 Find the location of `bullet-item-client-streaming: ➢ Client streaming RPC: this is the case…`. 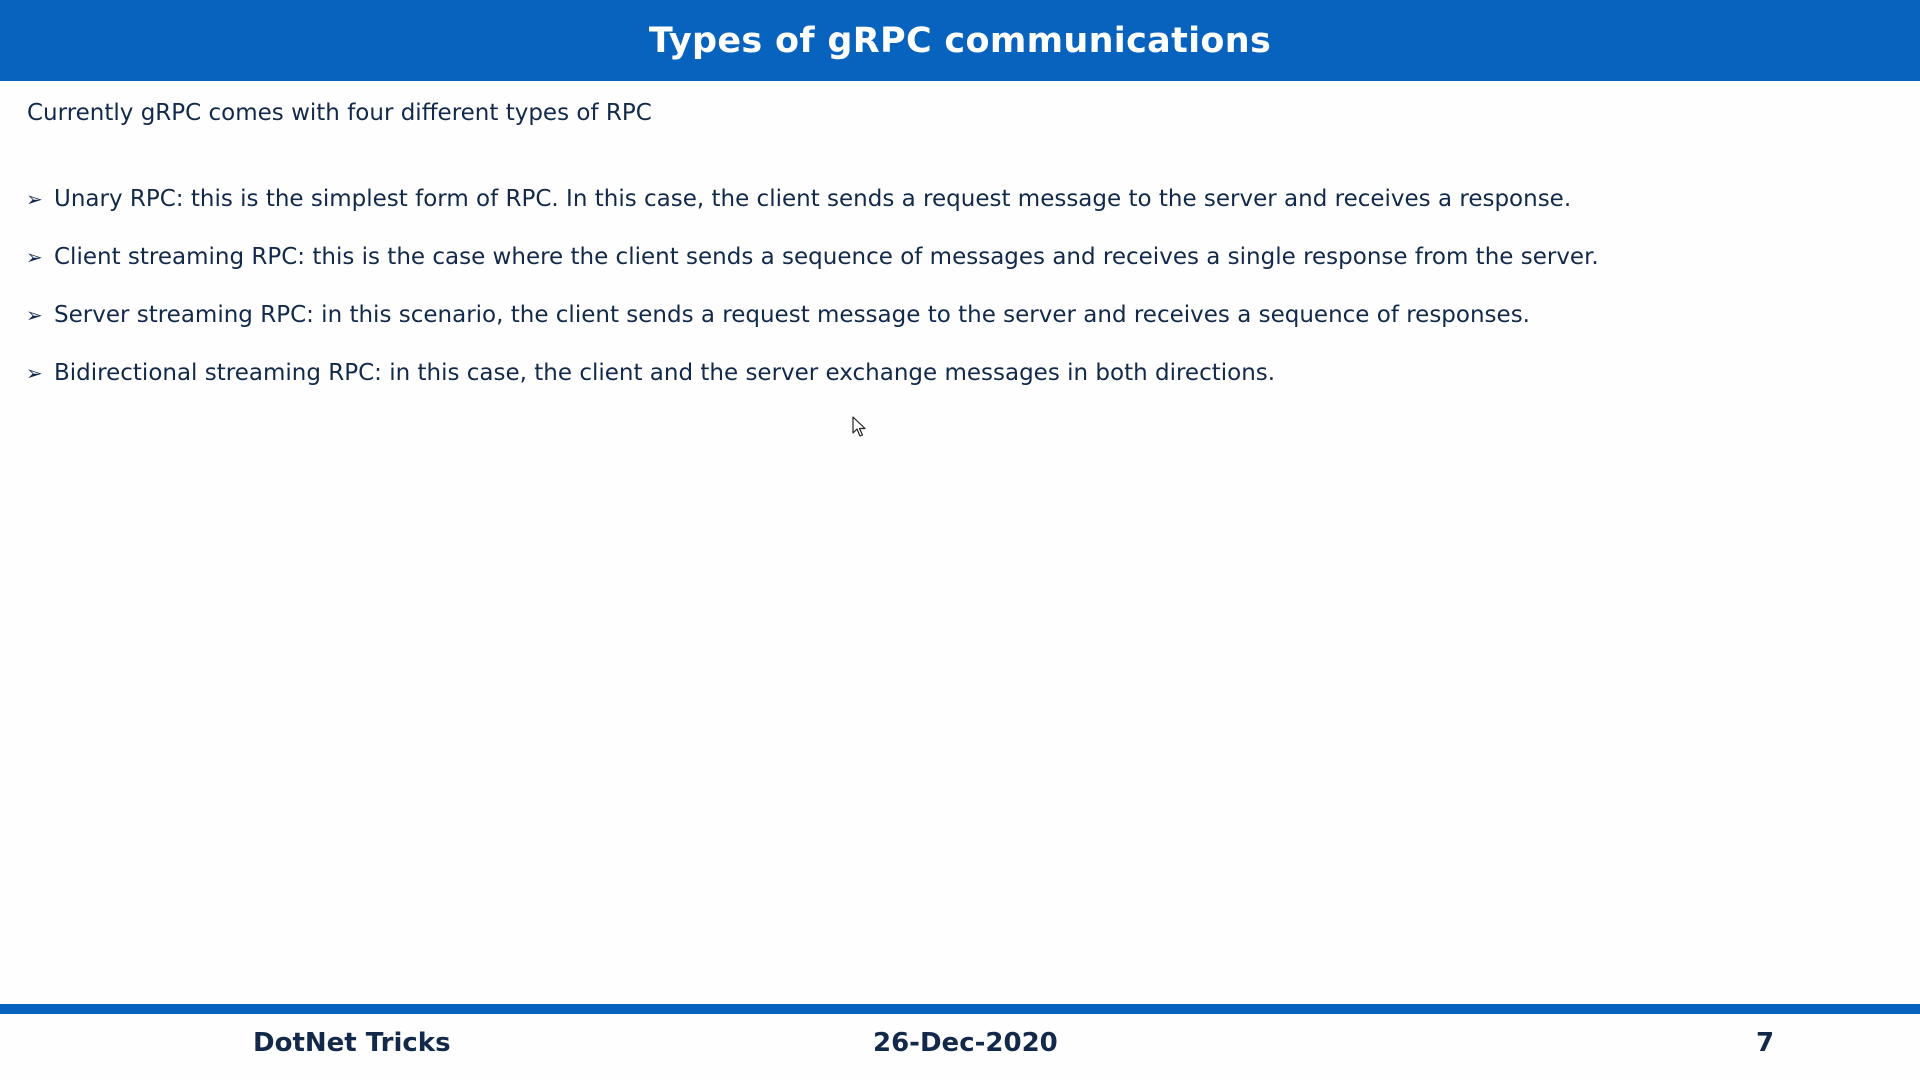

bullet-item-client-streaming: ➢ Client streaming RPC: this is the case… is located at coordinates (812, 257).